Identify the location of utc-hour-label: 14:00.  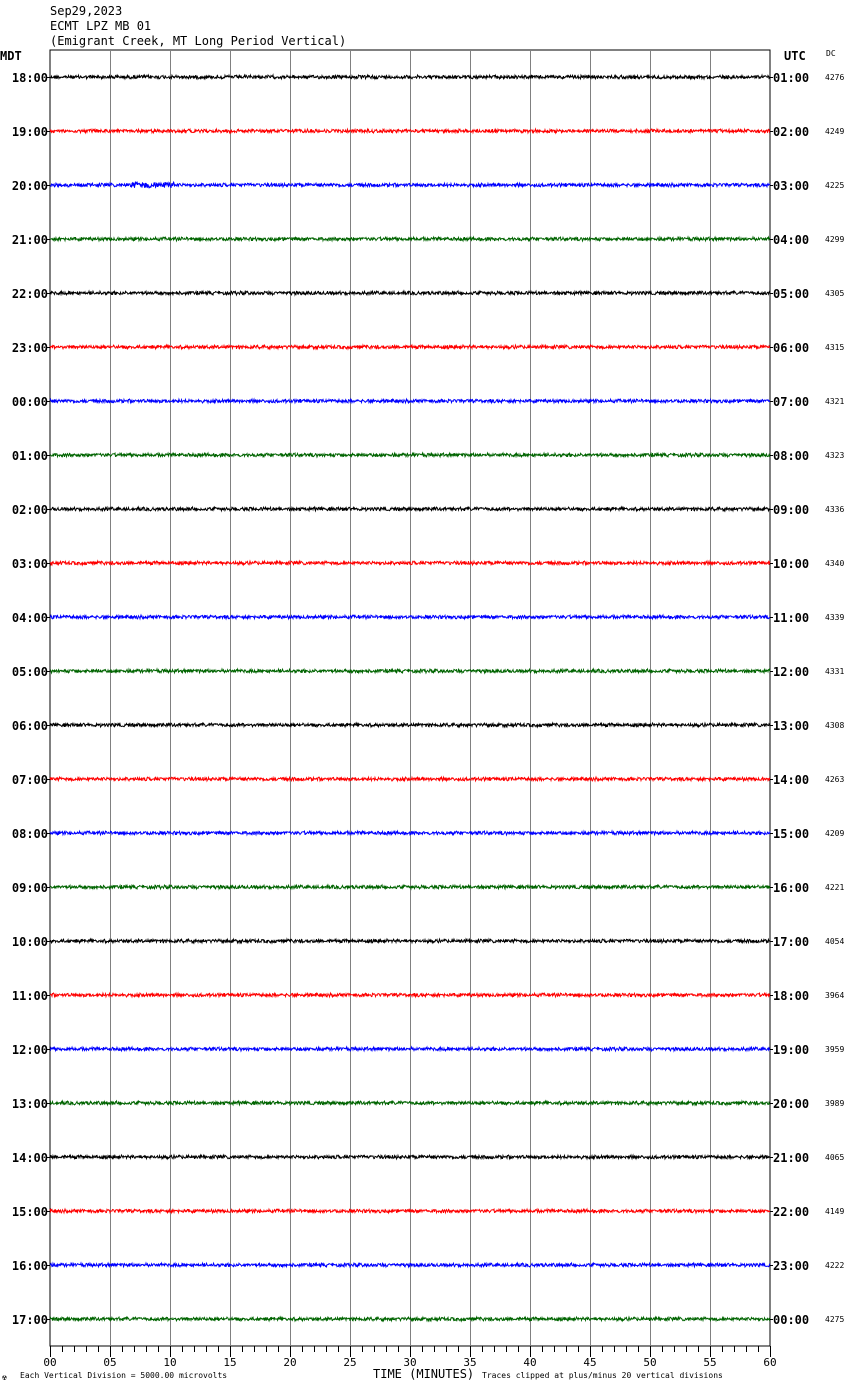
(791, 780).